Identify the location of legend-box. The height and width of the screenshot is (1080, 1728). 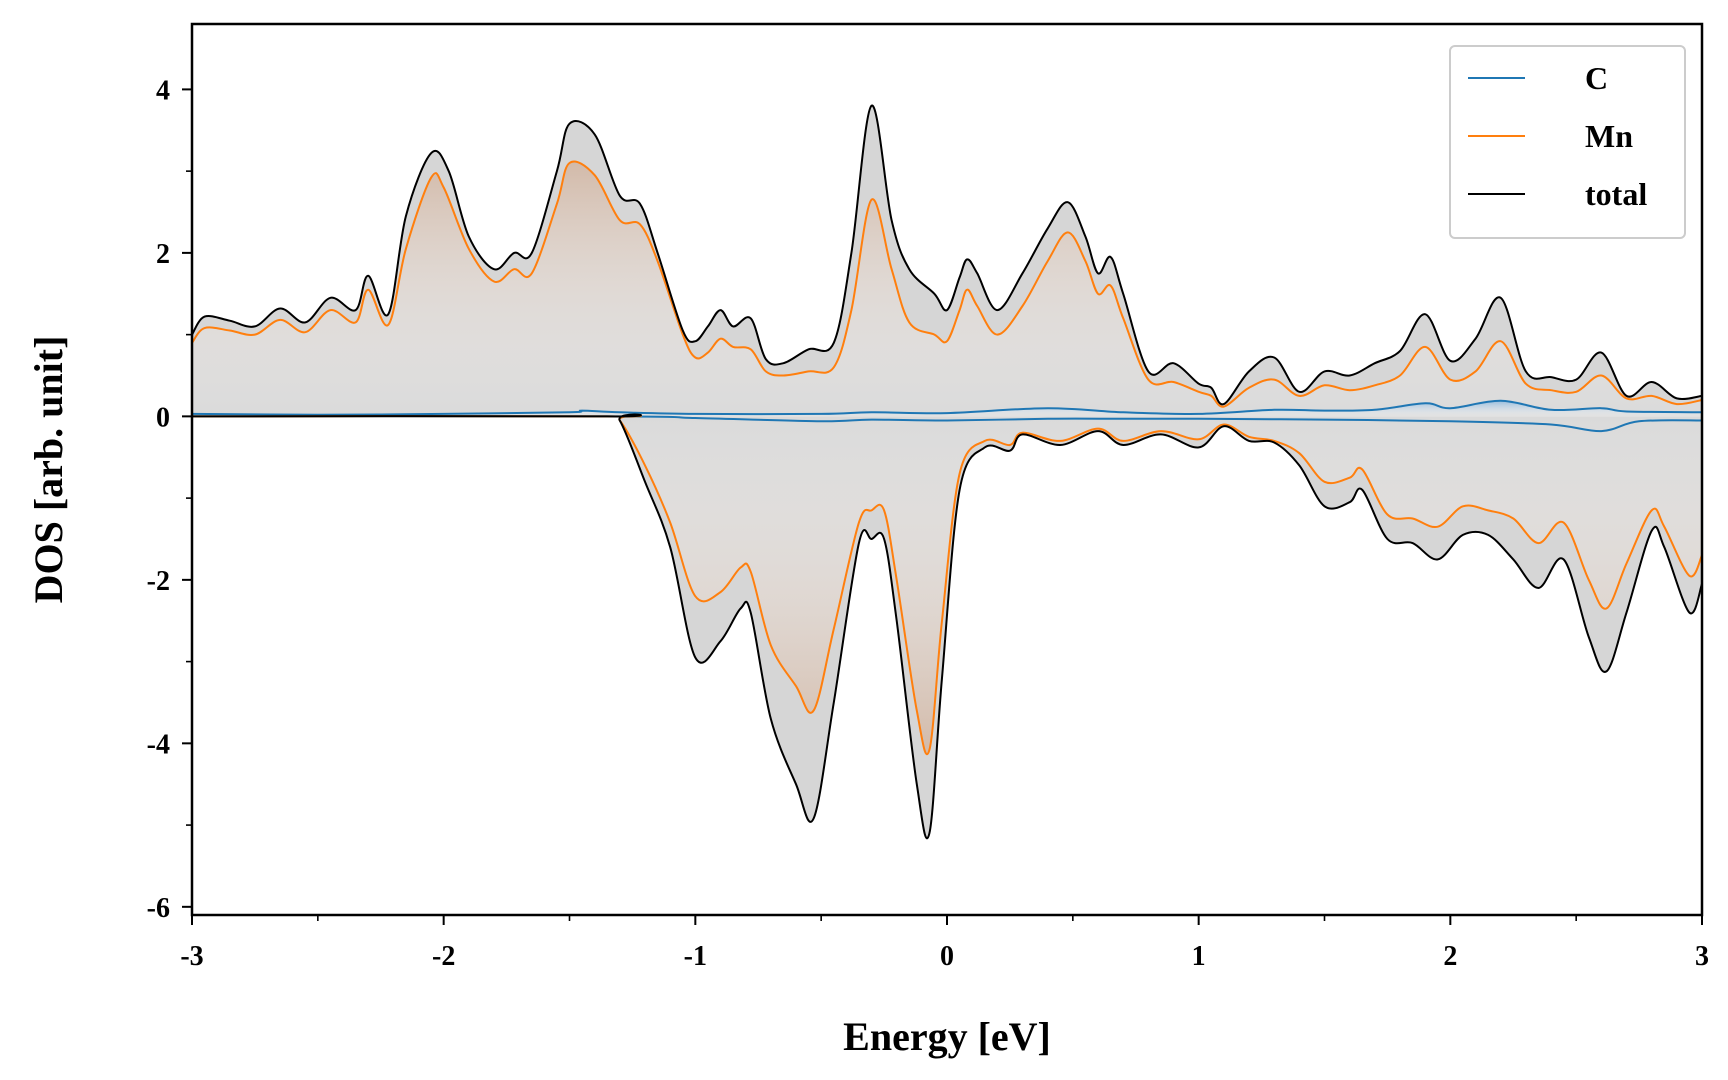
(1567, 142).